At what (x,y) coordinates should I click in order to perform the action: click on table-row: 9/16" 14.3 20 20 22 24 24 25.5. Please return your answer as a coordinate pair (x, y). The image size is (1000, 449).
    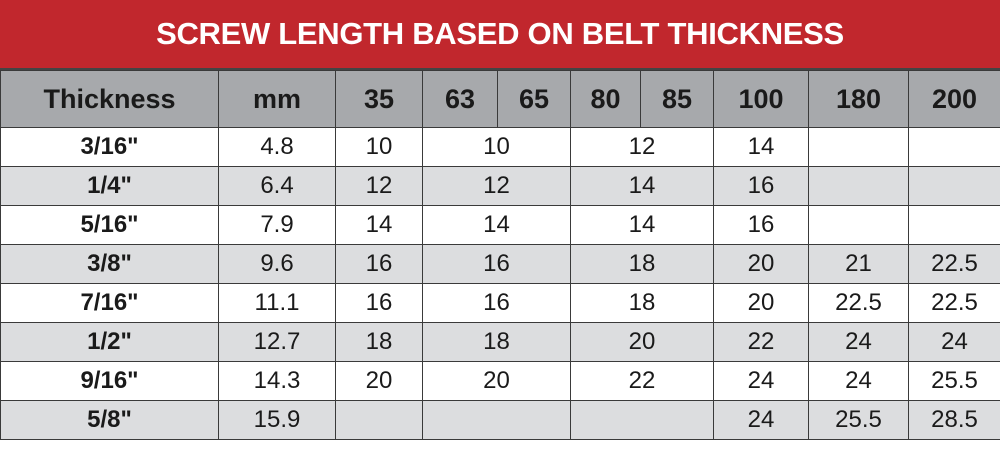
    Looking at the image, I should click on (500, 381).